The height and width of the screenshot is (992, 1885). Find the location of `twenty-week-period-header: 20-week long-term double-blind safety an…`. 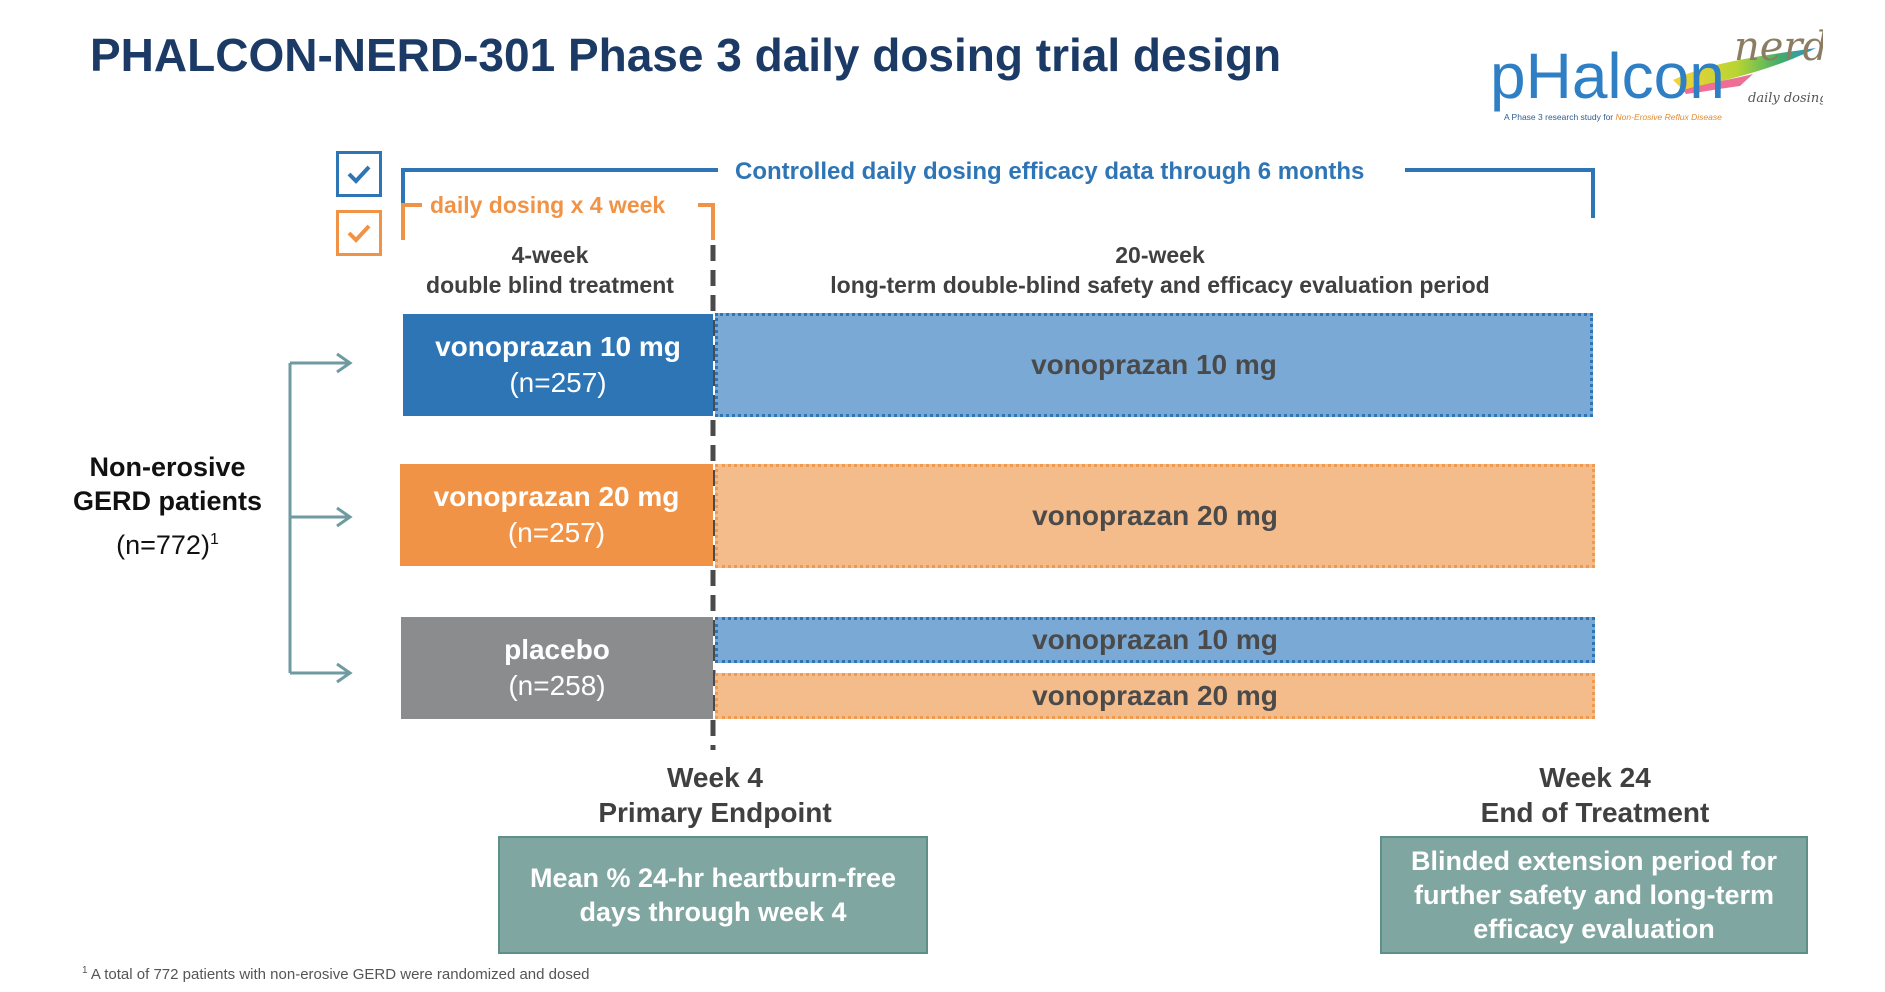

twenty-week-period-header: 20-week long-term double-blind safety an… is located at coordinates (1160, 270).